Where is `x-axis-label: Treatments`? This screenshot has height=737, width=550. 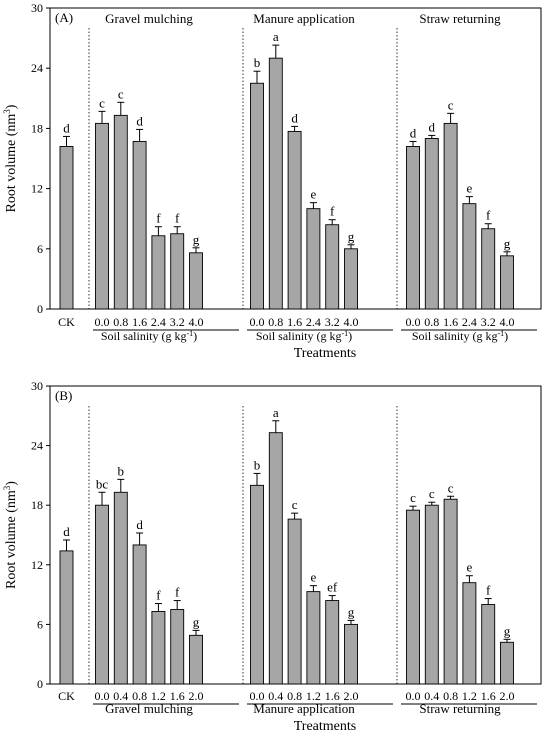
x-axis-label: Treatments is located at coordinates (325, 726).